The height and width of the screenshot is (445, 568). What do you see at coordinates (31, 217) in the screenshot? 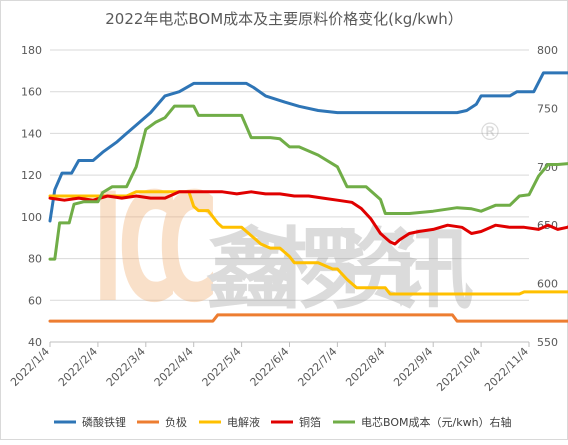
I see `y-tick-label: 100` at bounding box center [31, 217].